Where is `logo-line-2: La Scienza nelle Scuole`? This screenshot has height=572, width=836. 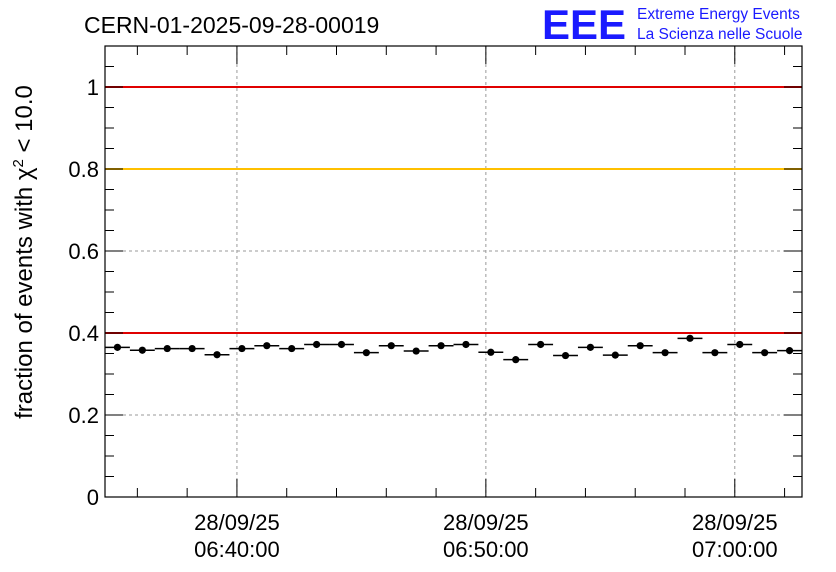 logo-line-2: La Scienza nelle Scuole is located at coordinates (719, 34).